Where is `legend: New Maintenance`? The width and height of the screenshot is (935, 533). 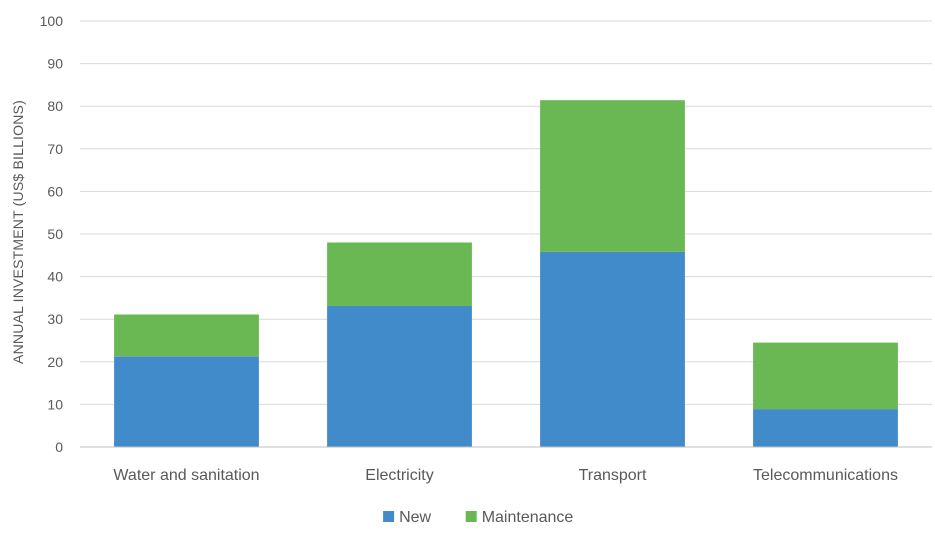 legend: New Maintenance is located at coordinates (478, 517).